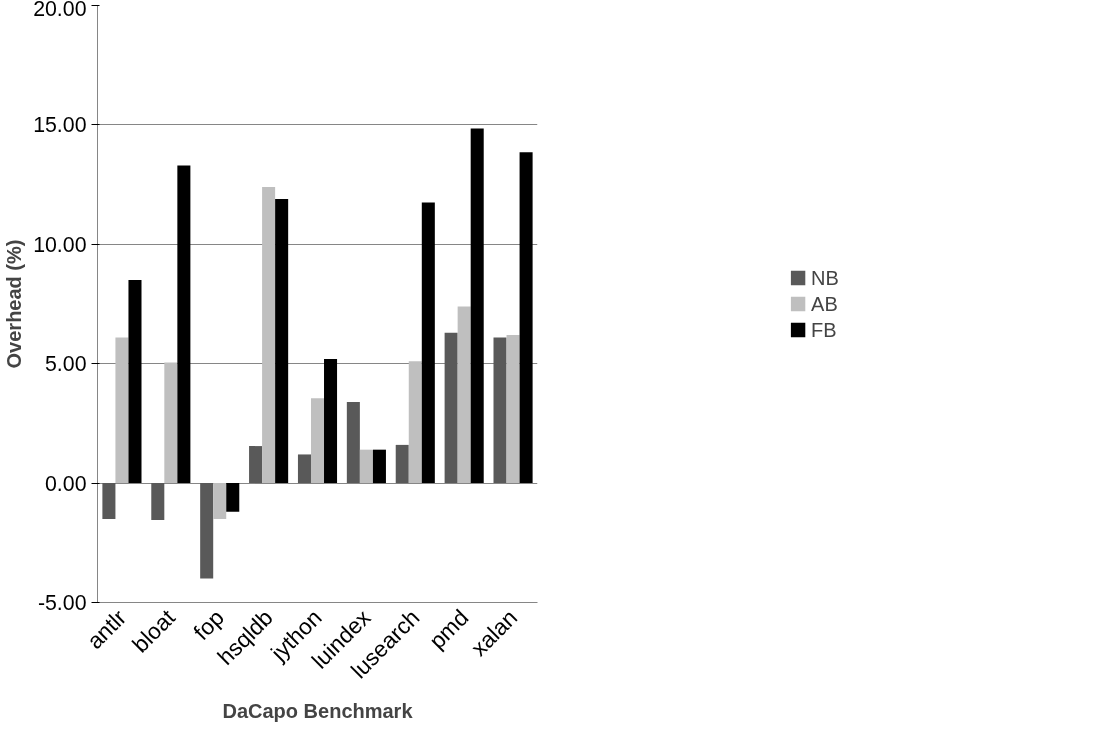 The height and width of the screenshot is (736, 1099). Describe the element at coordinates (318, 711) in the screenshot. I see `x-axis-title: DaCapo Benchmark` at that location.